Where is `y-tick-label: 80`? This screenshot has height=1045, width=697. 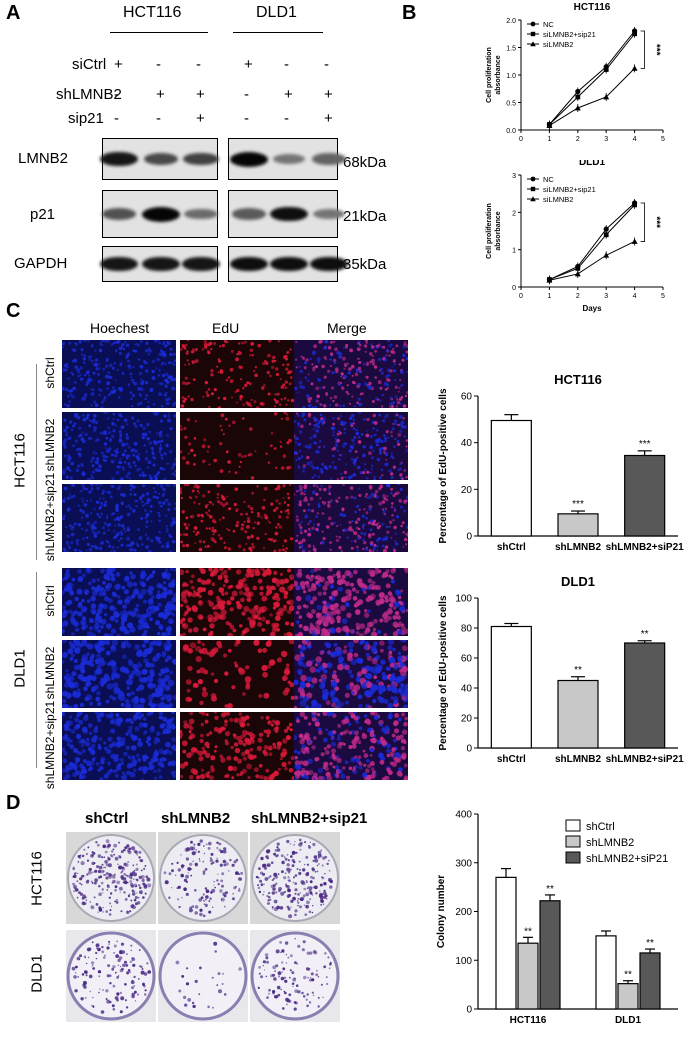 y-tick-label: 80 is located at coordinates (467, 629).